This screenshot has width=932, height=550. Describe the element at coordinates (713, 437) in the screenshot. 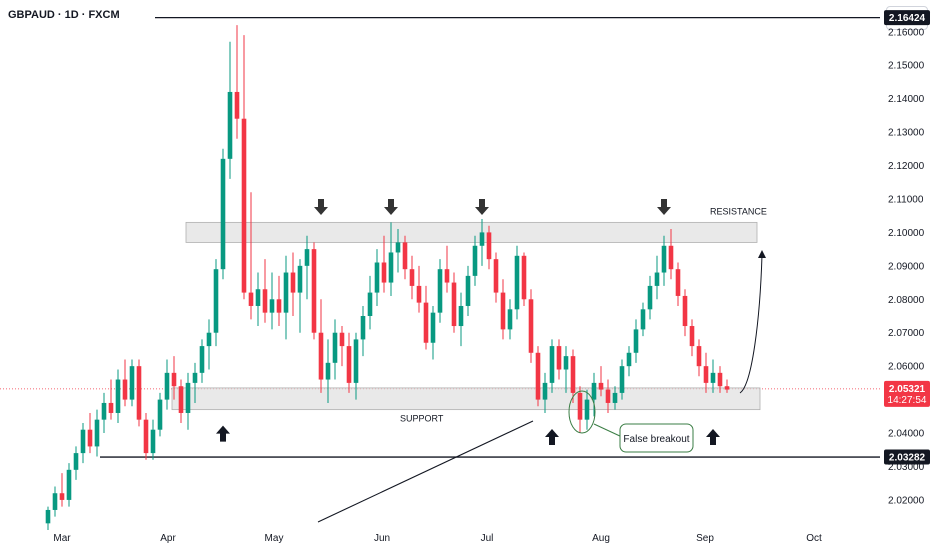

I see `arrow-up-icon` at that location.